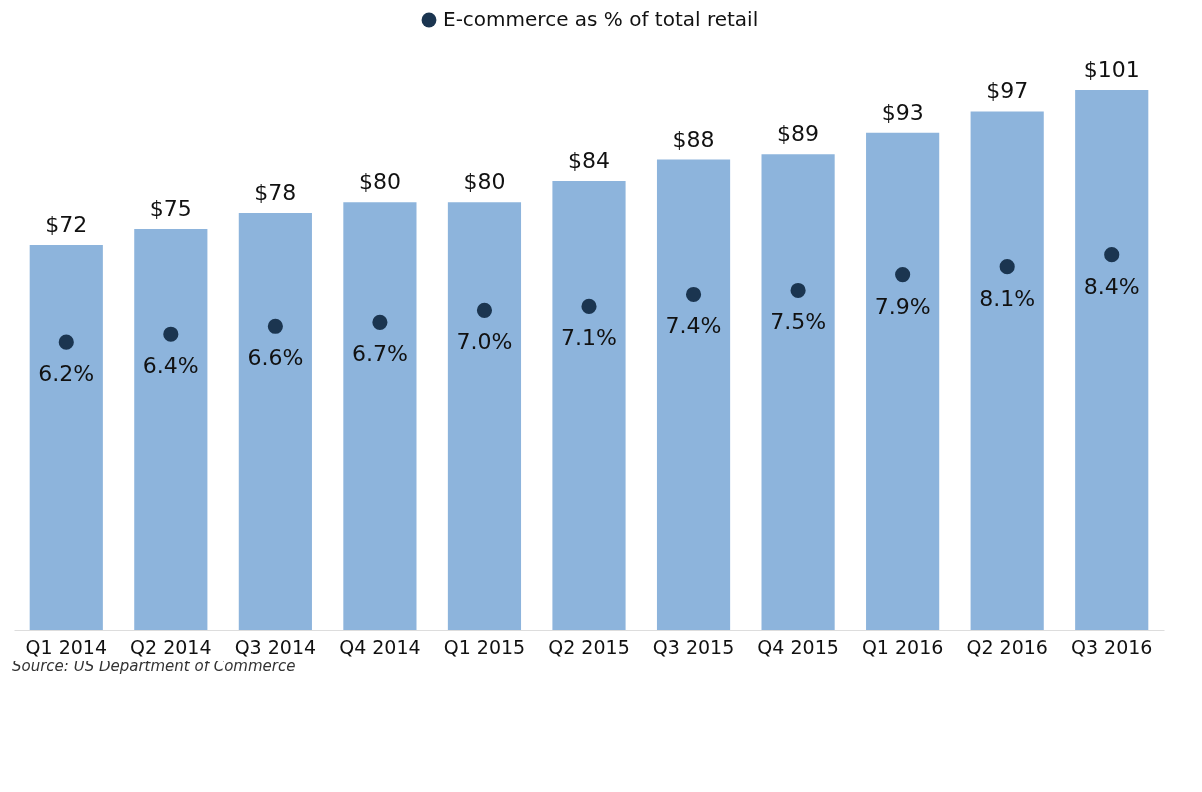 The height and width of the screenshot is (792, 1202). I want to click on data-label: $93, so click(902, 112).